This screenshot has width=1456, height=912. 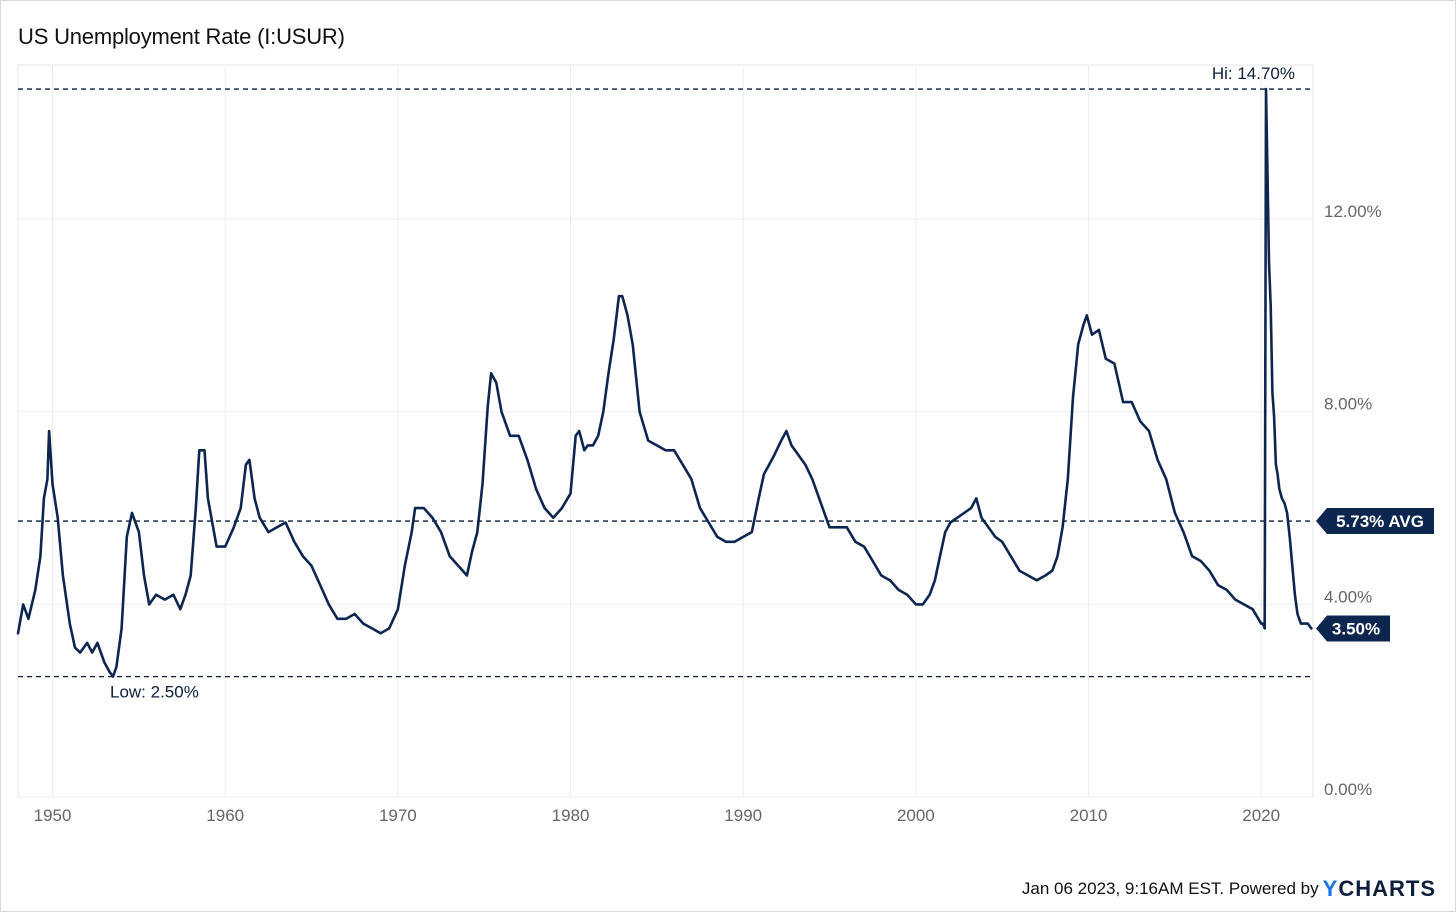 I want to click on x-tick-label: 2010, so click(x=1089, y=815).